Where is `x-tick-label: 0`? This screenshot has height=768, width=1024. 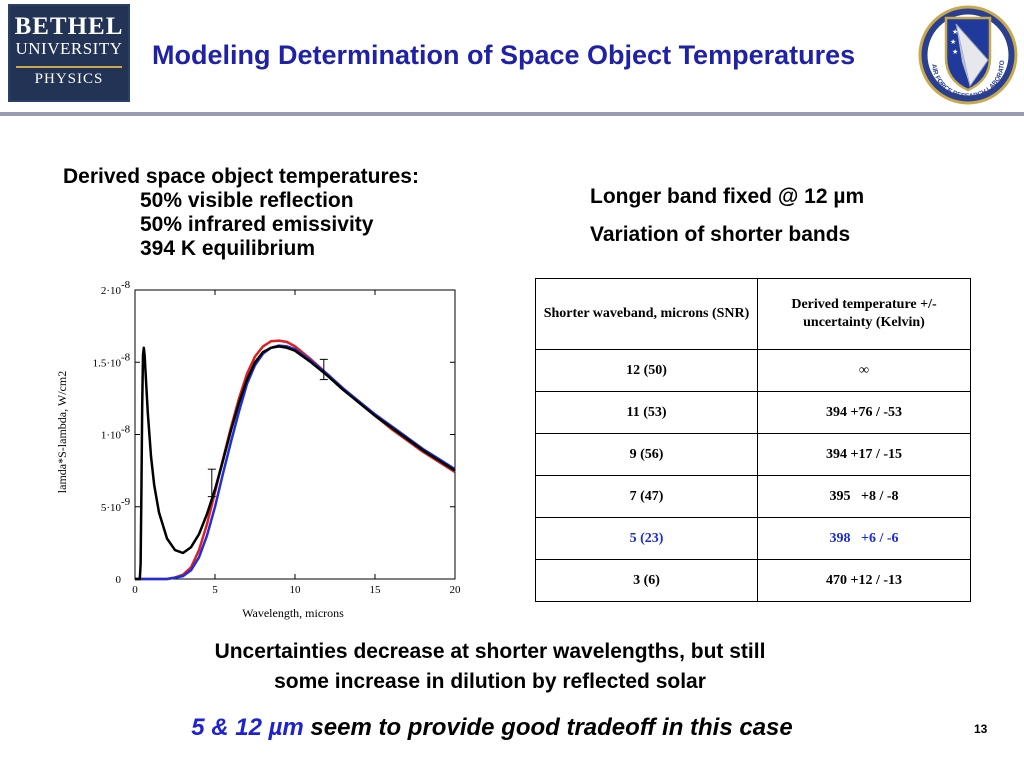
x-tick-label: 0 is located at coordinates (135, 590).